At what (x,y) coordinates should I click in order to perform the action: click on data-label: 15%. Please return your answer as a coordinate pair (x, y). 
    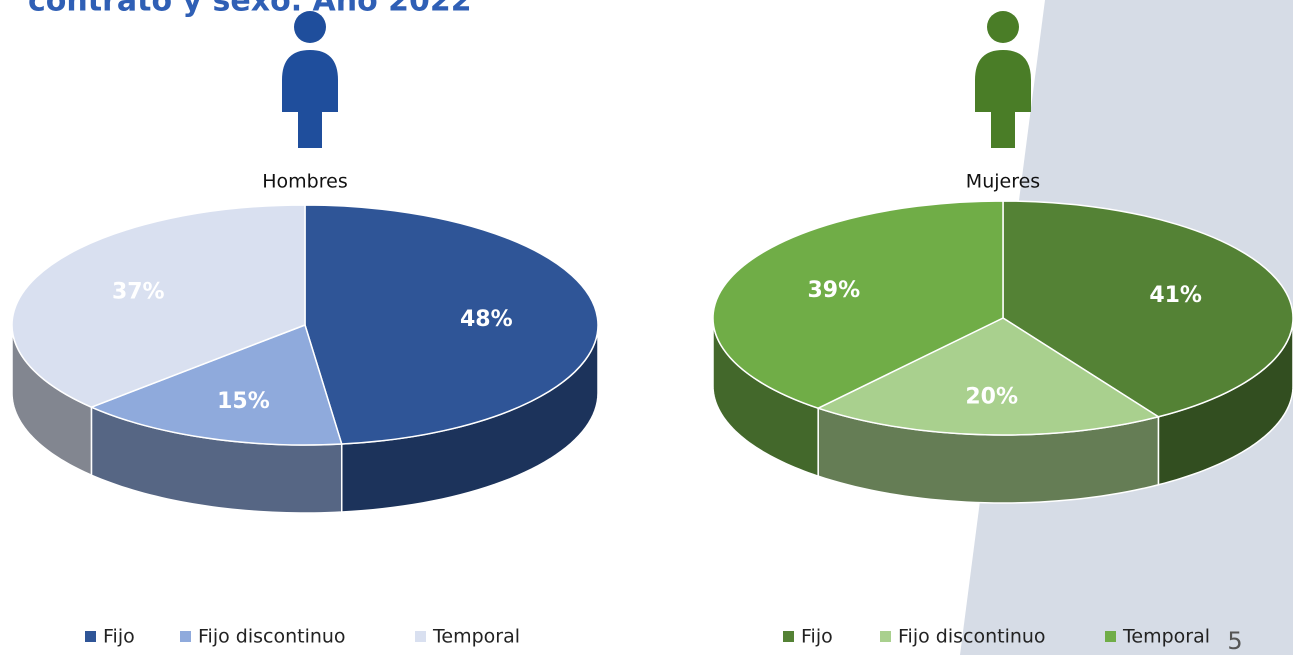
    Looking at the image, I should click on (243, 401).